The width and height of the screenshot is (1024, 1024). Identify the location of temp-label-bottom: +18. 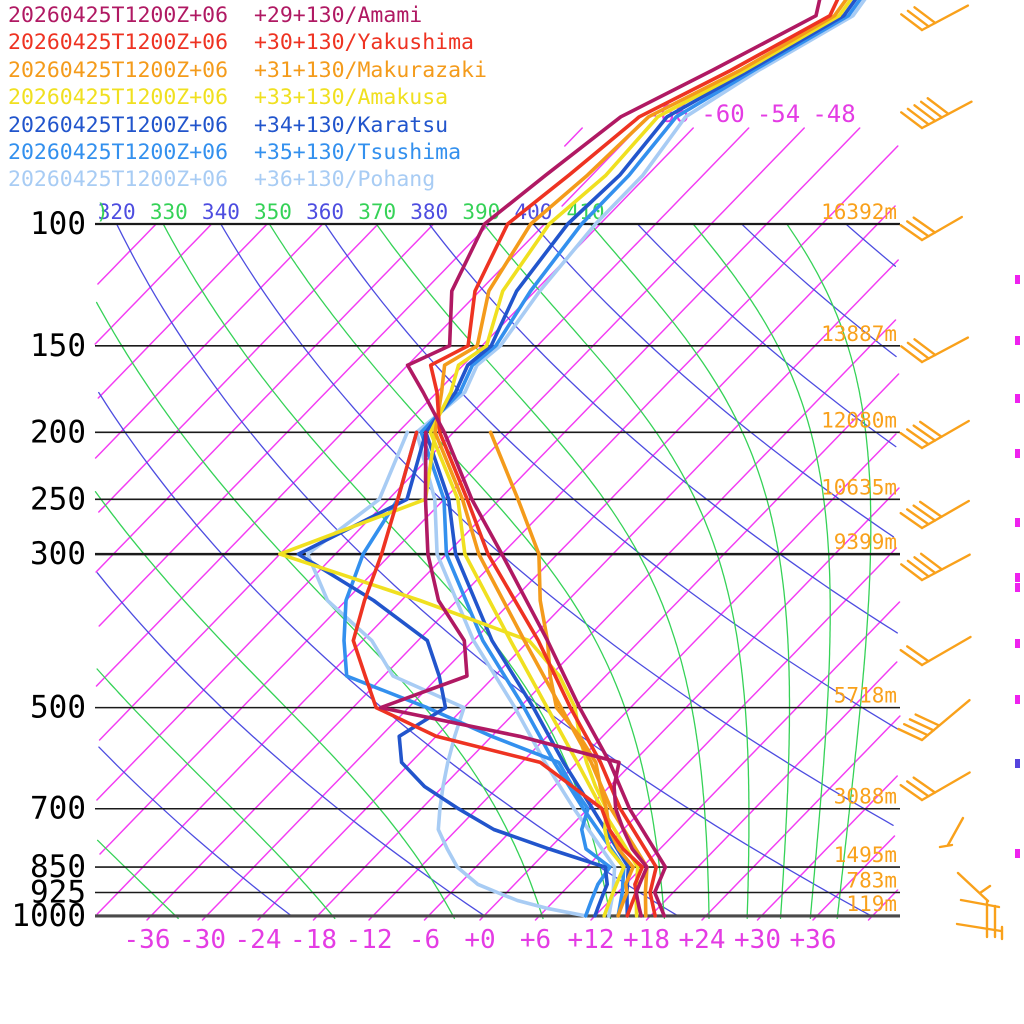
(646, 940).